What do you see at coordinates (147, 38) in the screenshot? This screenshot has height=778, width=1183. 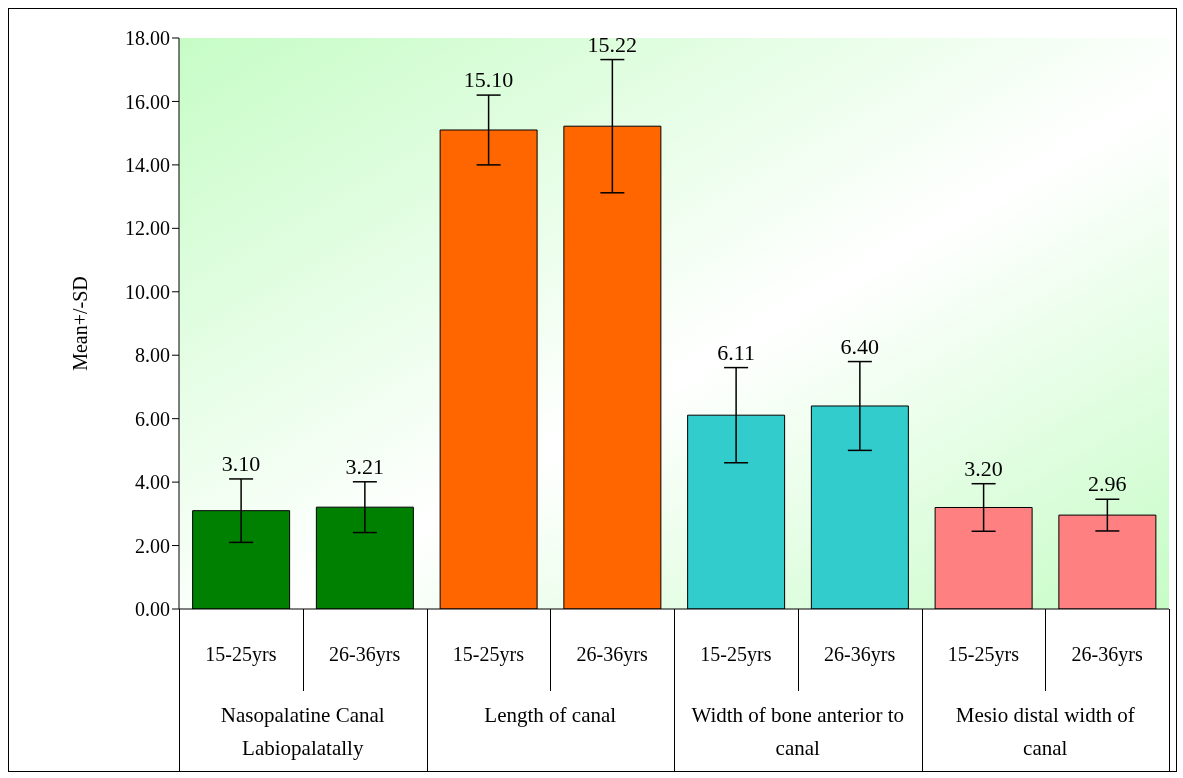 I see `y-tick-label: 18.00` at bounding box center [147, 38].